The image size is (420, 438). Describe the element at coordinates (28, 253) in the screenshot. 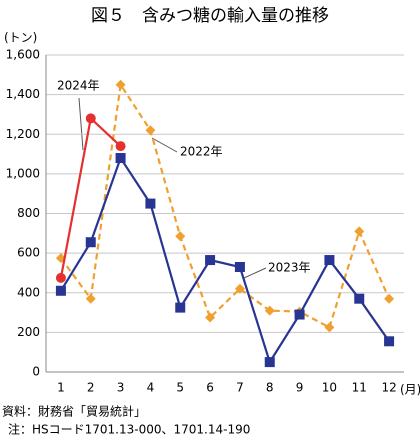

I see `y-tick-label: 600` at that location.